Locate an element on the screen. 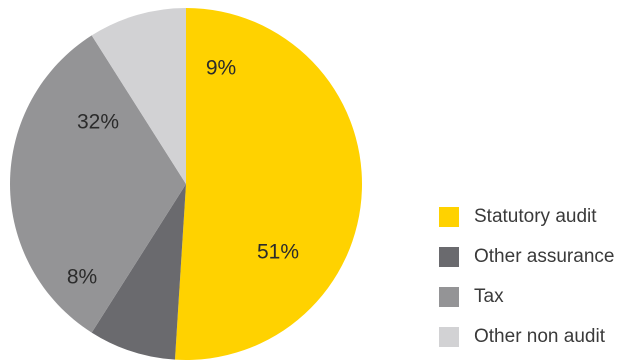 This screenshot has height=361, width=630. legend-item-other-assurance: Other assurance is located at coordinates (526, 256).